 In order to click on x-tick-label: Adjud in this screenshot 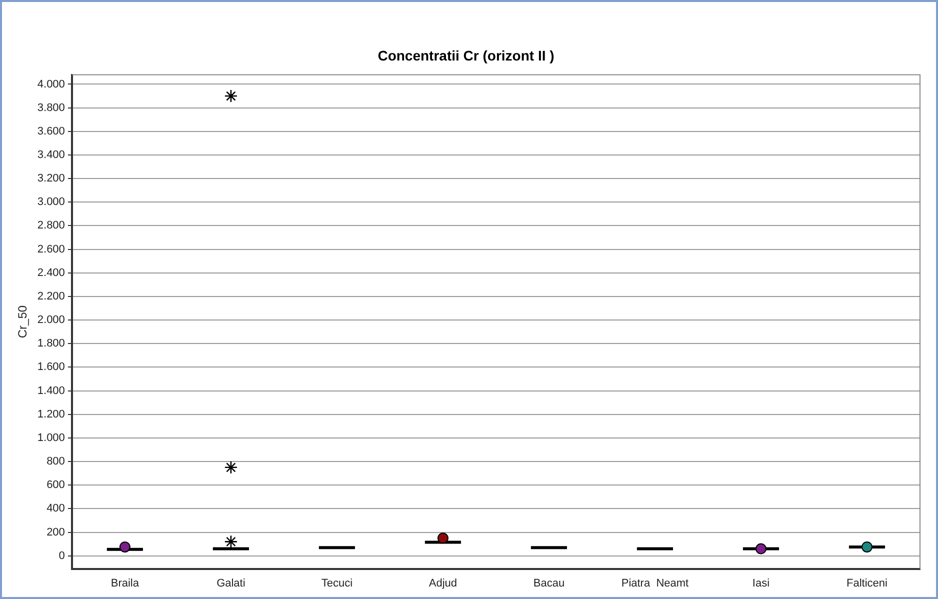, I will do `click(443, 583)`.